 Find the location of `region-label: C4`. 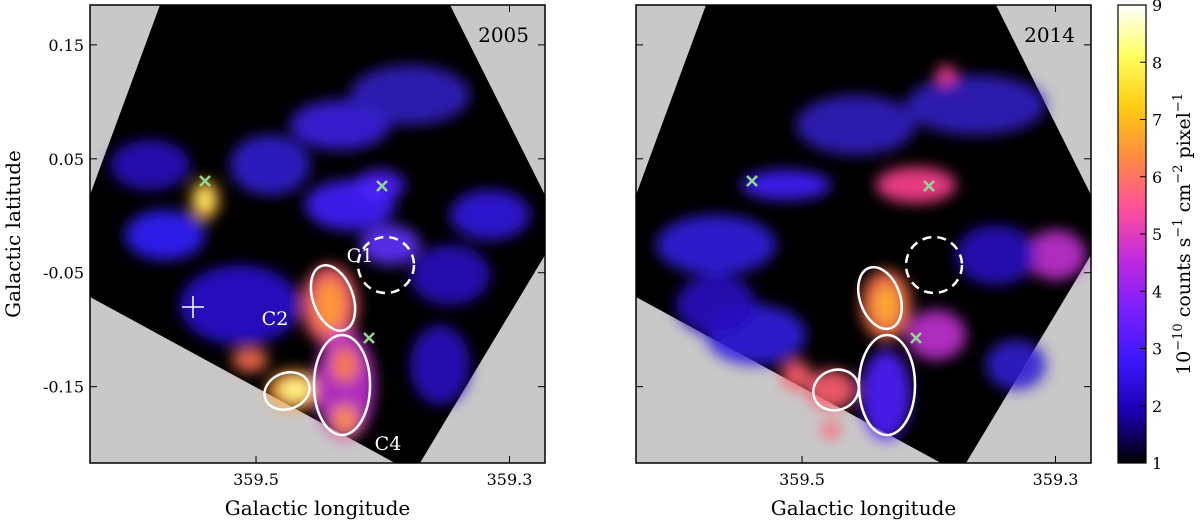

region-label: C4 is located at coordinates (388, 444).